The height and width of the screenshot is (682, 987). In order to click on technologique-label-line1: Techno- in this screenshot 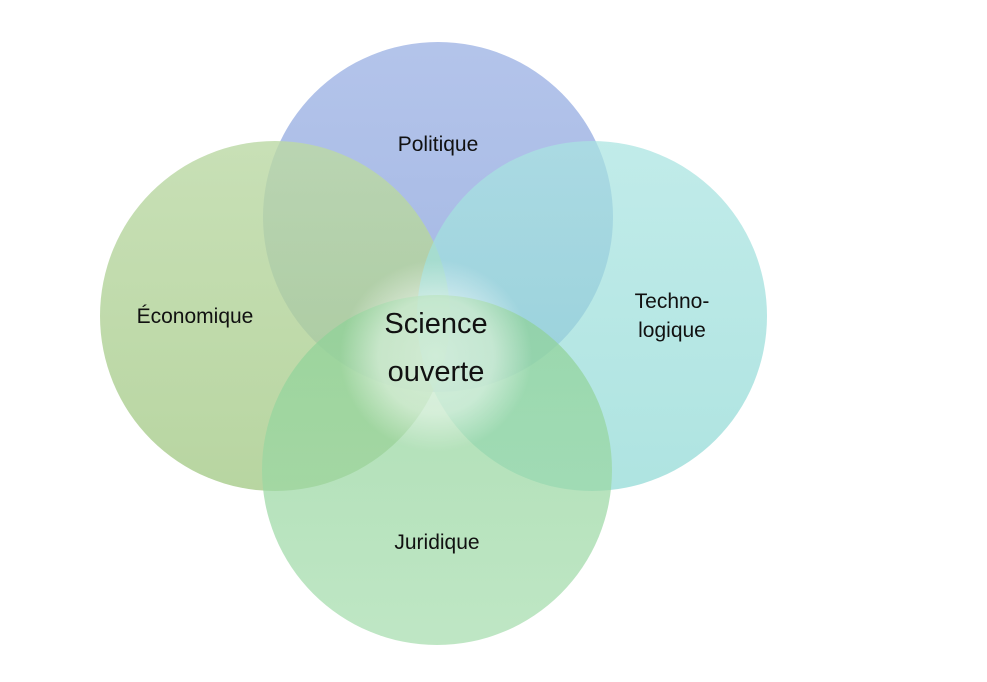, I will do `click(672, 301)`.